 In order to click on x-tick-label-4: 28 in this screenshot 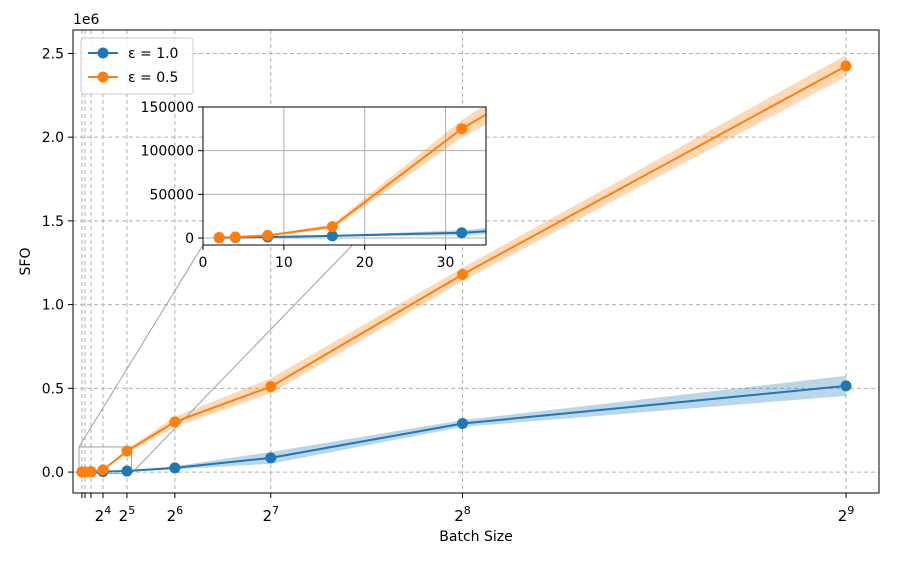, I will do `click(462, 514)`.